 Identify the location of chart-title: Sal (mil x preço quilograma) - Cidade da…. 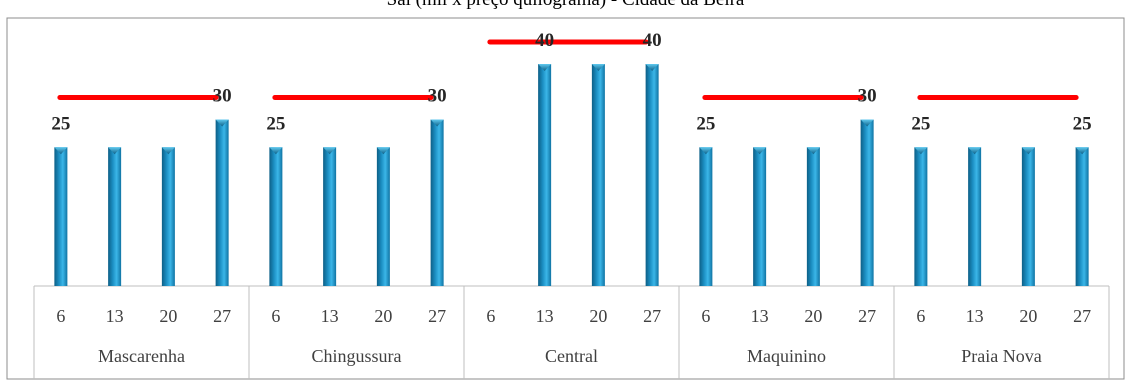
(565, 5).